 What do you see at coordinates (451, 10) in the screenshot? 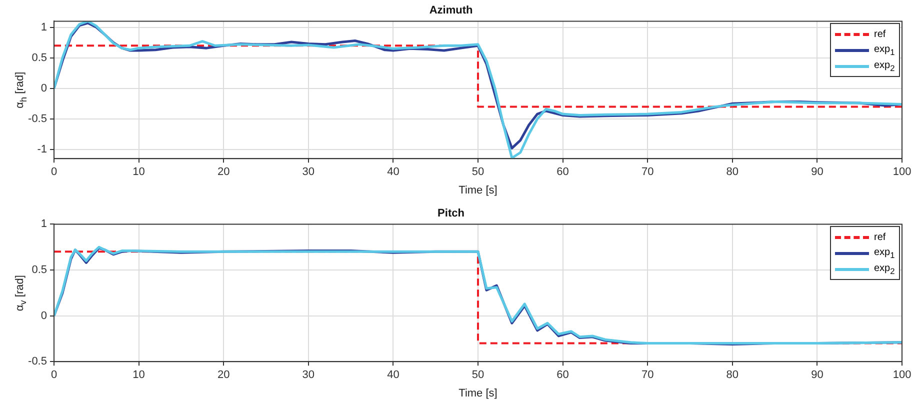
I see `chart-title: Azimuth` at bounding box center [451, 10].